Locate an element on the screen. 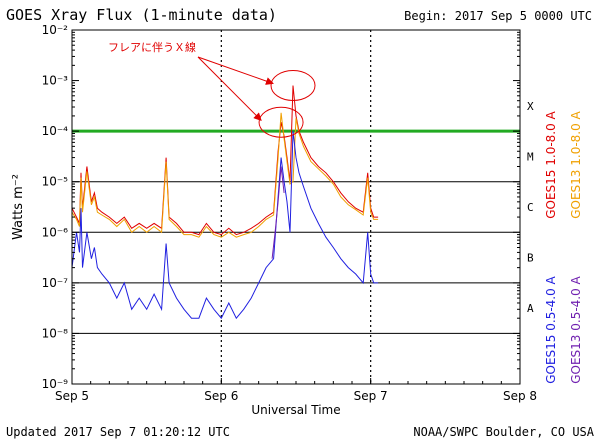 The height and width of the screenshot is (445, 600). y-tick-label: 10⁻⁶ is located at coordinates (55, 232).